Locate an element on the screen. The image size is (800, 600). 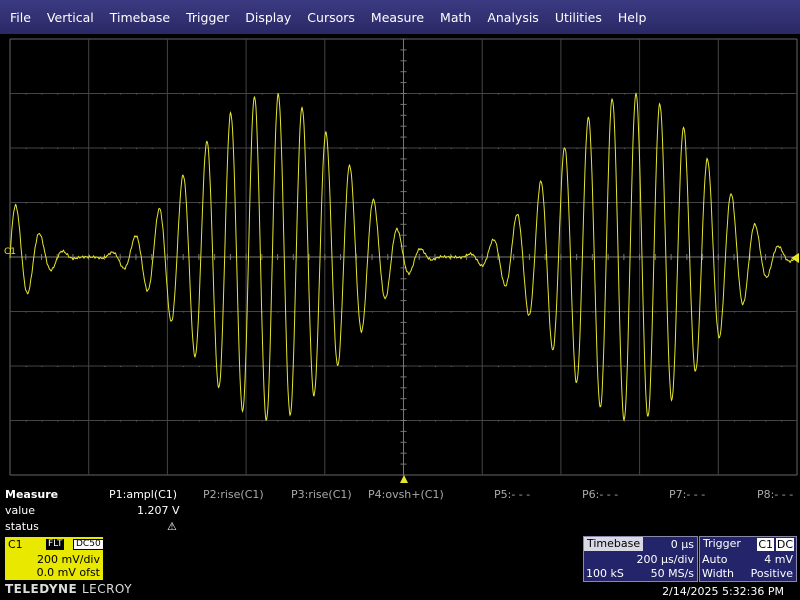
measure-title: Measure is located at coordinates (32, 494).